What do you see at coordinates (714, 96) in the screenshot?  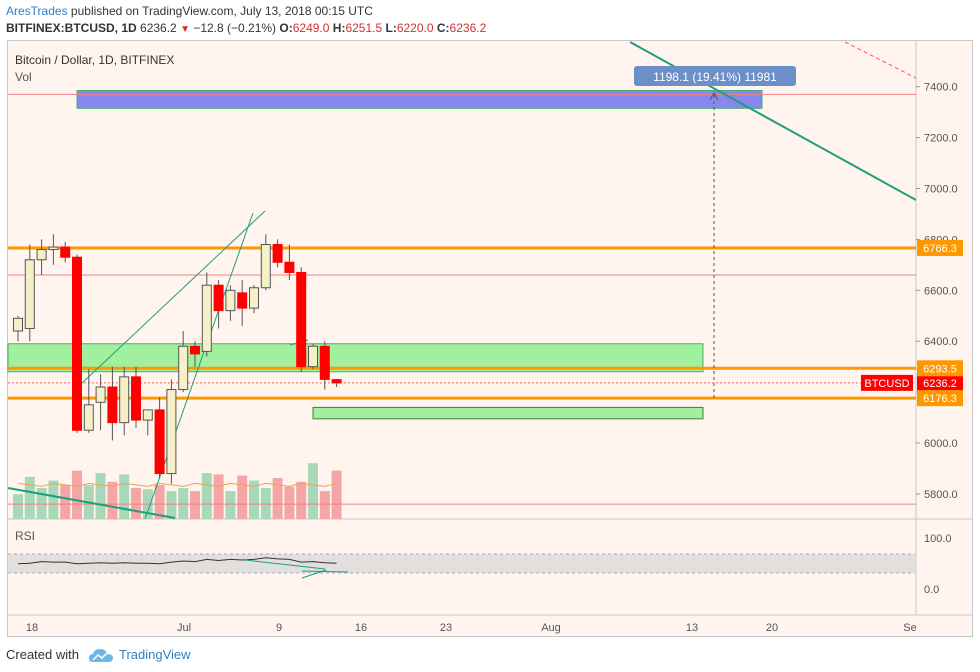 I see `measure-arrow-icon` at bounding box center [714, 96].